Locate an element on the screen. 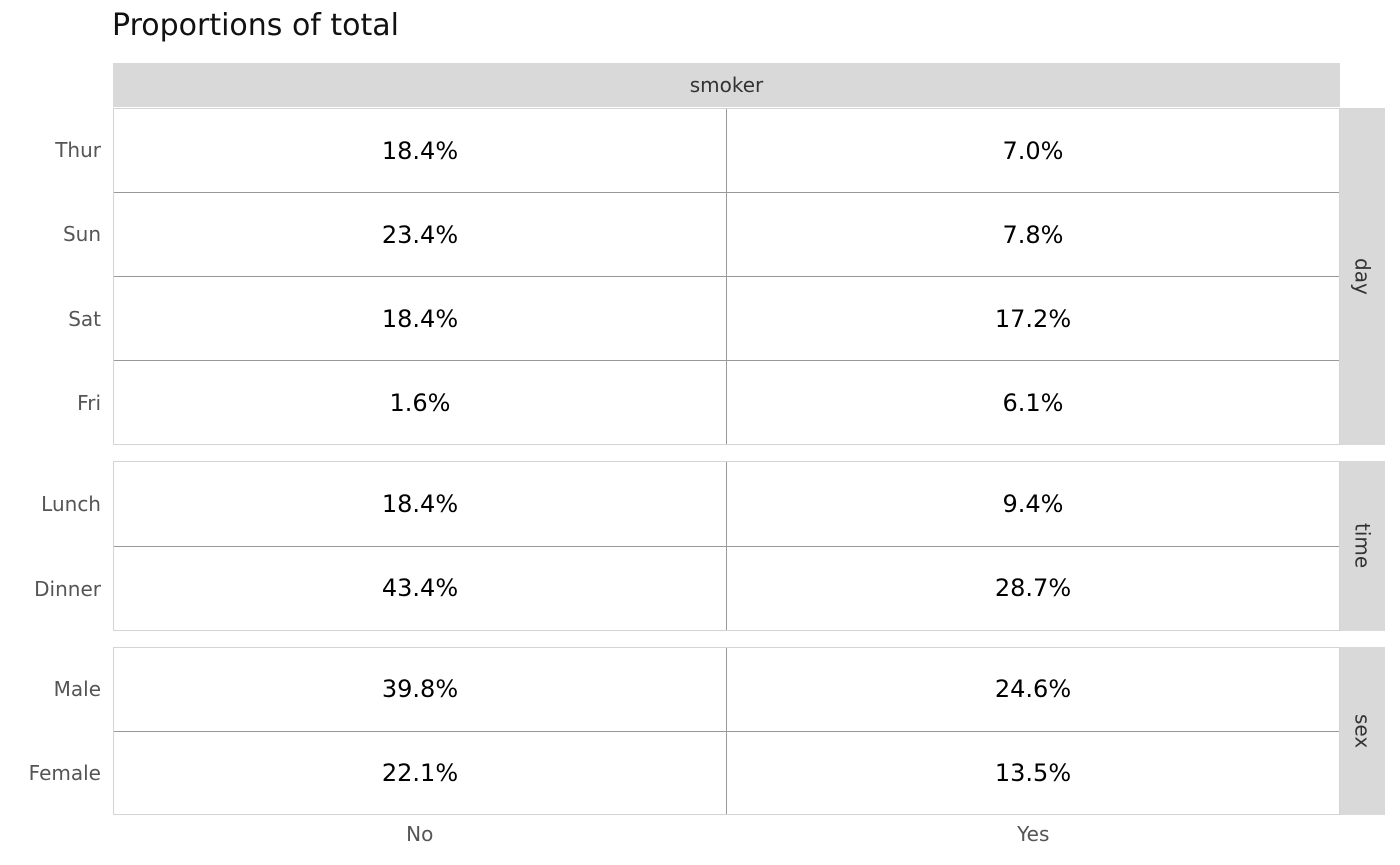  row-facet-strip-day: day is located at coordinates (1362, 276).